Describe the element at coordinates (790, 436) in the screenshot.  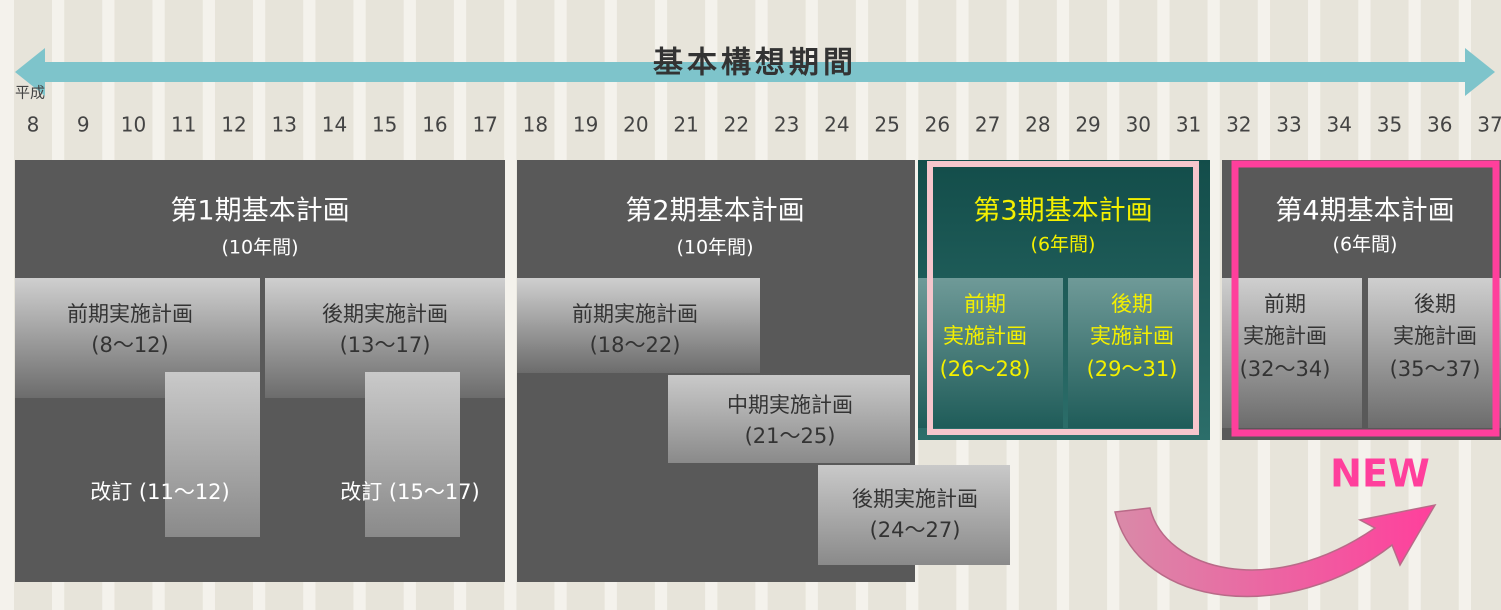
I see `subplan-label: (21～25)` at that location.